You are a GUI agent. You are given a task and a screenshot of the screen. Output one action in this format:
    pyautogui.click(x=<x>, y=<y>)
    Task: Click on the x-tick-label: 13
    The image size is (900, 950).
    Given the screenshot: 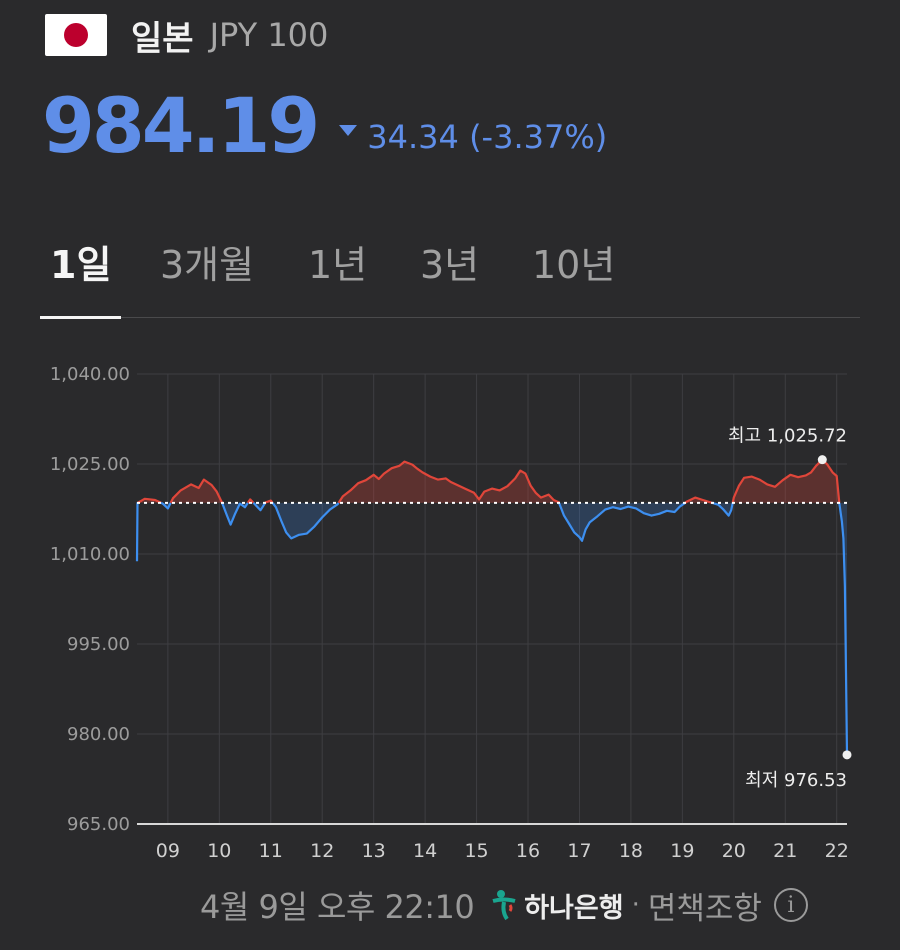 What is the action you would take?
    pyautogui.click(x=374, y=851)
    